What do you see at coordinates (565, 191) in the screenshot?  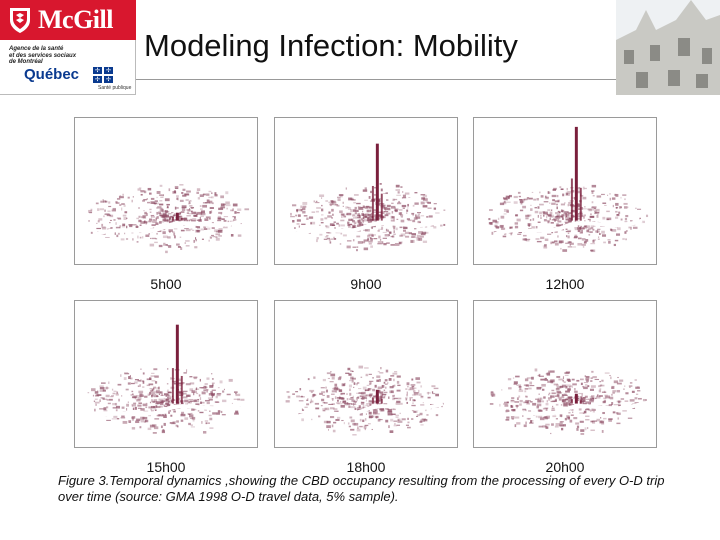 I see `map-panel-12h00` at bounding box center [565, 191].